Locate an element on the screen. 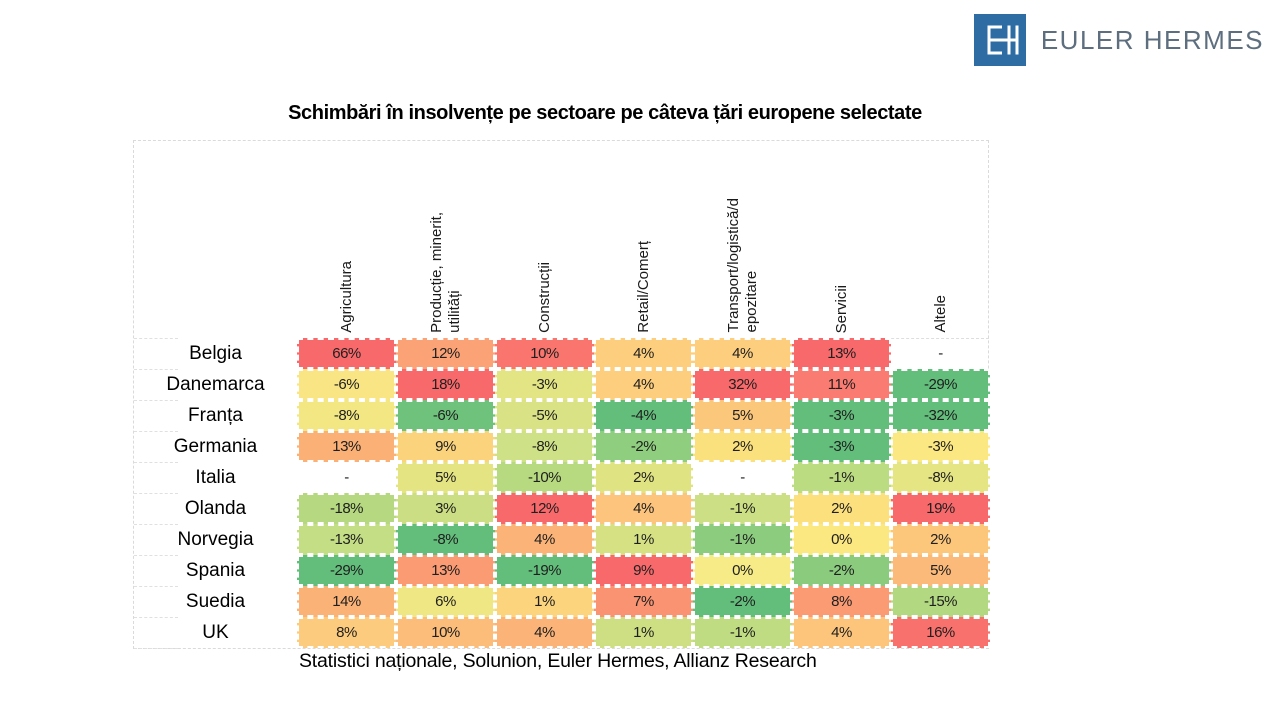  heatmap-cell: 7% is located at coordinates (643, 601).